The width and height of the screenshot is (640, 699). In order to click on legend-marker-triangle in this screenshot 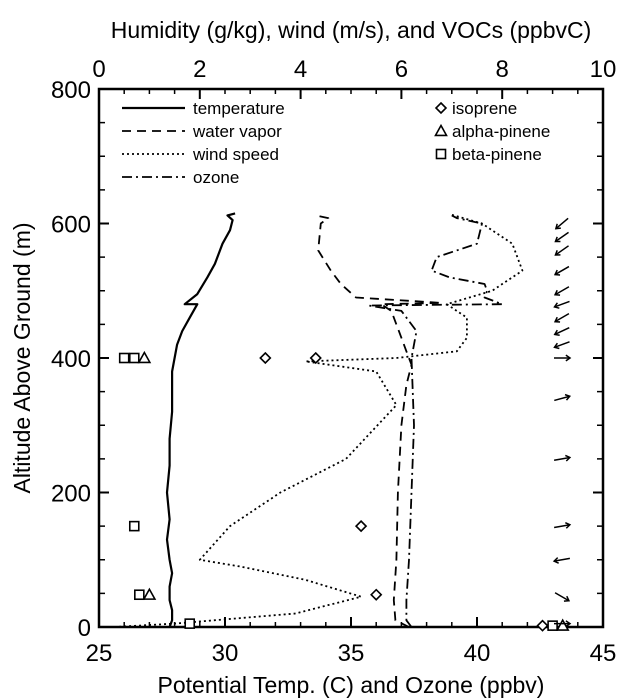, I will do `click(441, 130)`.